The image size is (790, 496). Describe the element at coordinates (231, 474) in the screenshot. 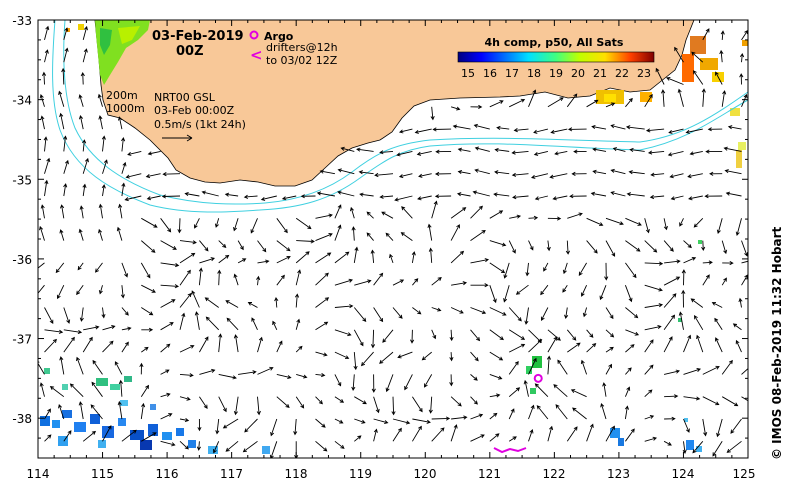

I see `x-tick-label: 117` at that location.